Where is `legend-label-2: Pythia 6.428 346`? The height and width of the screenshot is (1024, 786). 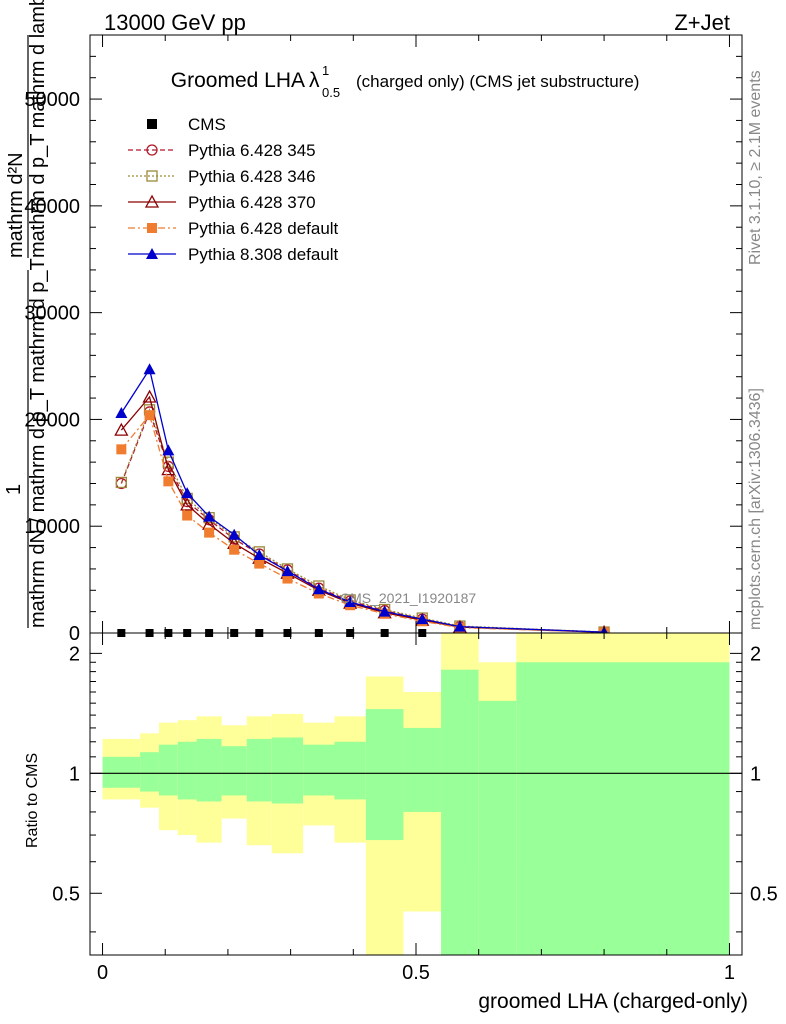
legend-label-2: Pythia 6.428 346 is located at coordinates (252, 176).